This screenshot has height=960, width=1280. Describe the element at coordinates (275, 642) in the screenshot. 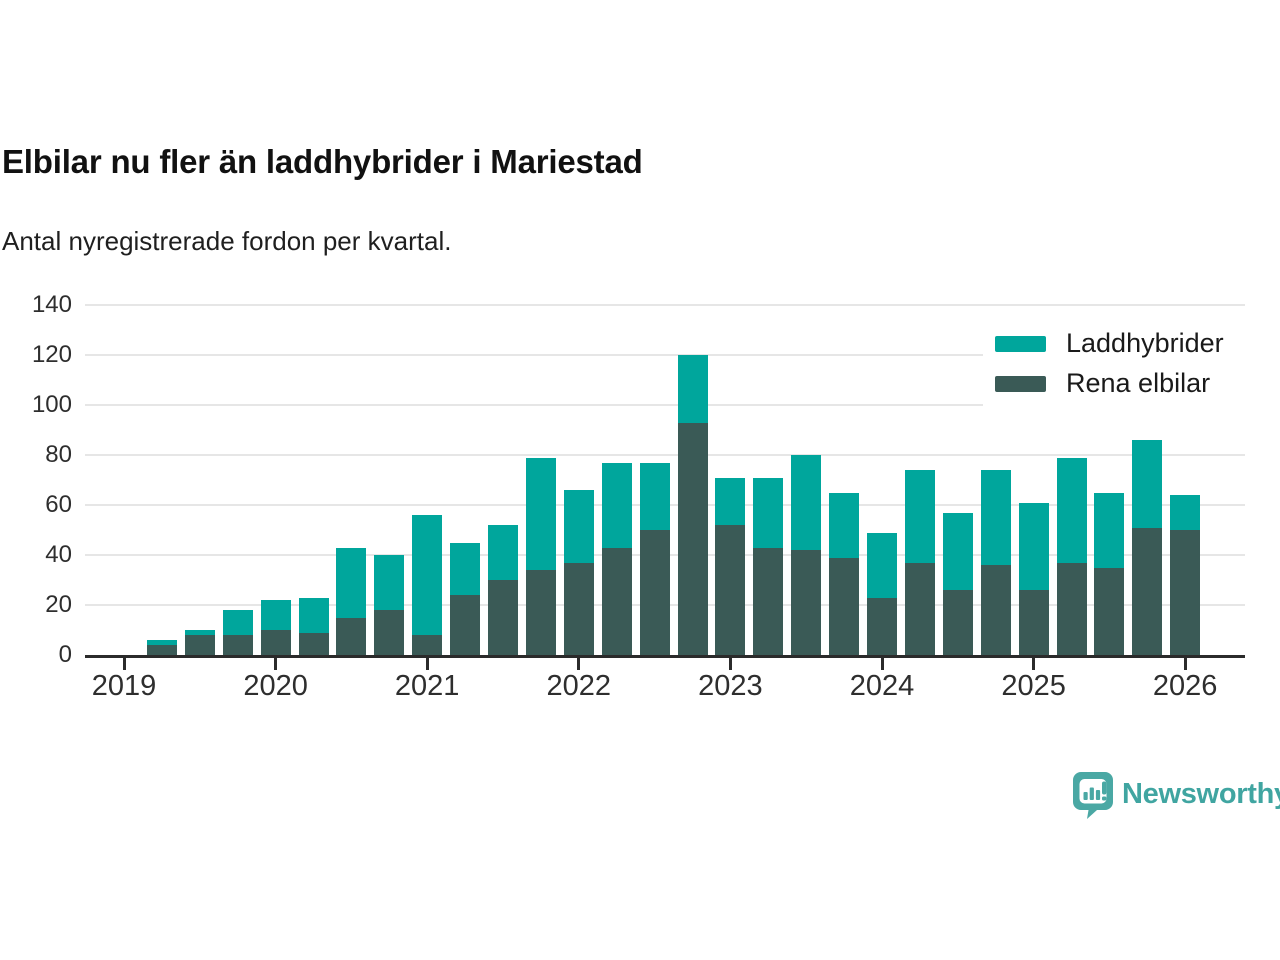

I see `bar-rena-elbilar-2020-Q1` at that location.